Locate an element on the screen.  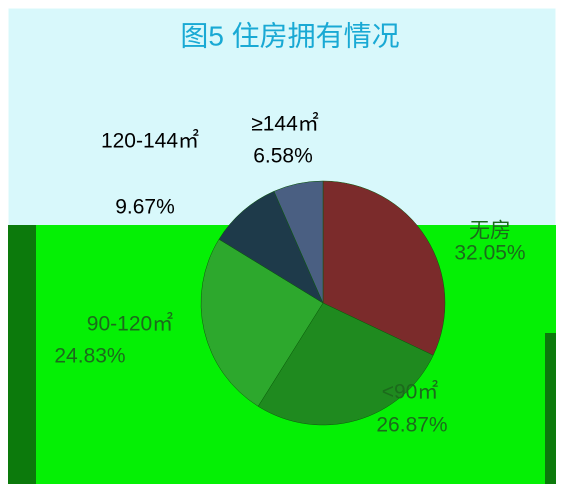
slice-label: <90㎡ is located at coordinates (410, 392).